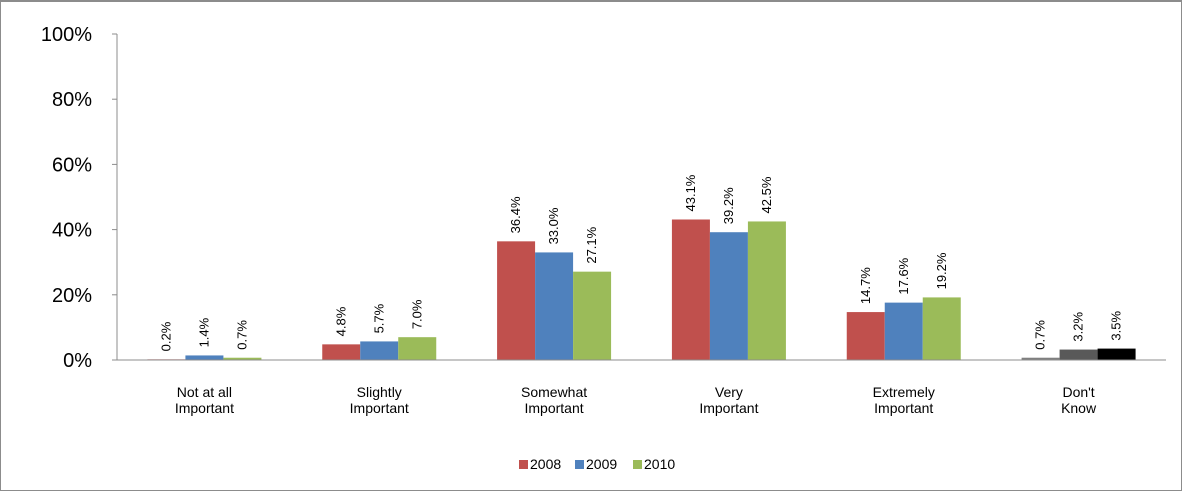 The width and height of the screenshot is (1182, 491). What do you see at coordinates (728, 205) in the screenshot?
I see `data-label: 39.2%` at bounding box center [728, 205].